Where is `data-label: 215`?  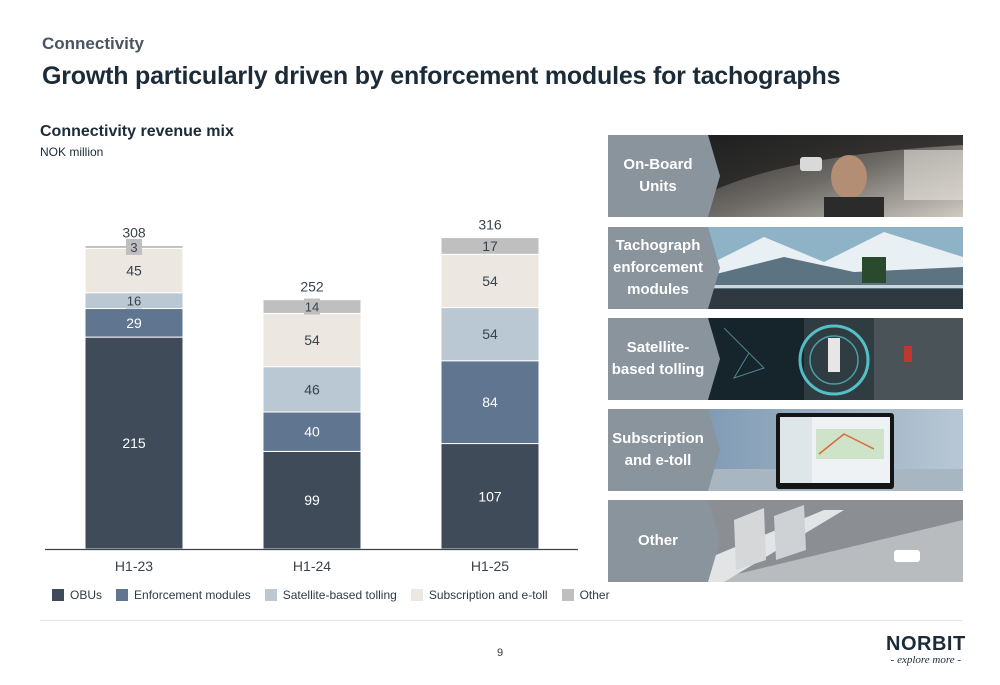
data-label: 215 is located at coordinates (134, 443).